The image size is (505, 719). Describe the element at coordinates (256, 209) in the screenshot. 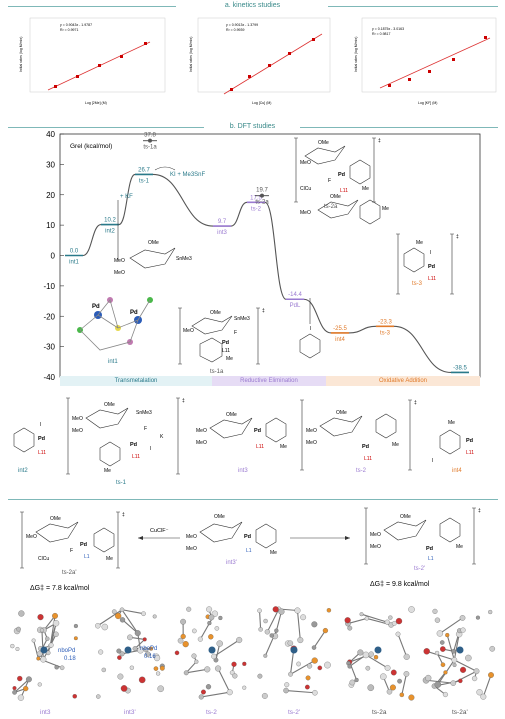

I see `energy-label-ts-2: ts-2` at that location.